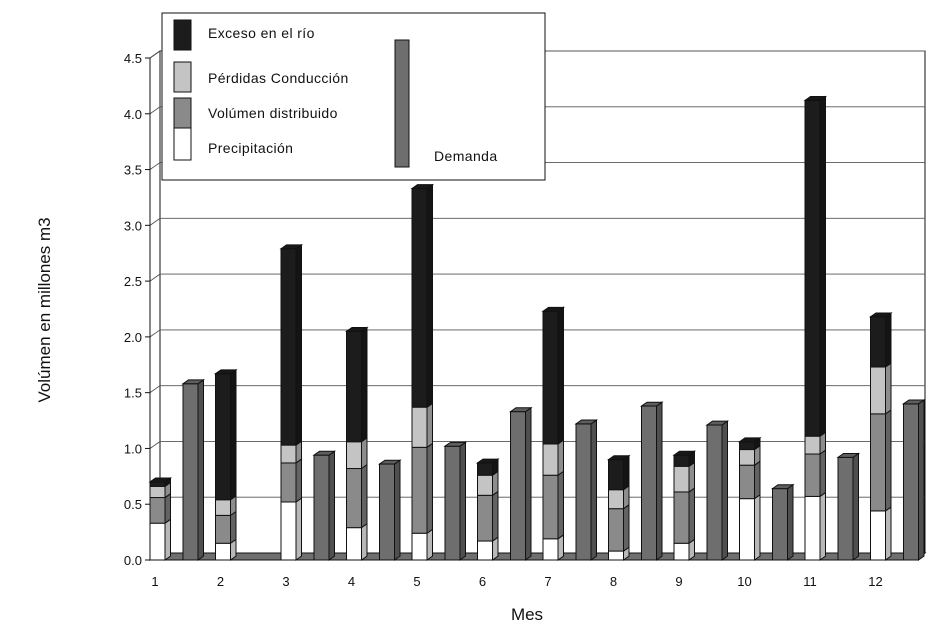 This screenshot has width=929, height=627. Describe the element at coordinates (182, 35) in the screenshot. I see `legend-swatch-exceso` at that location.